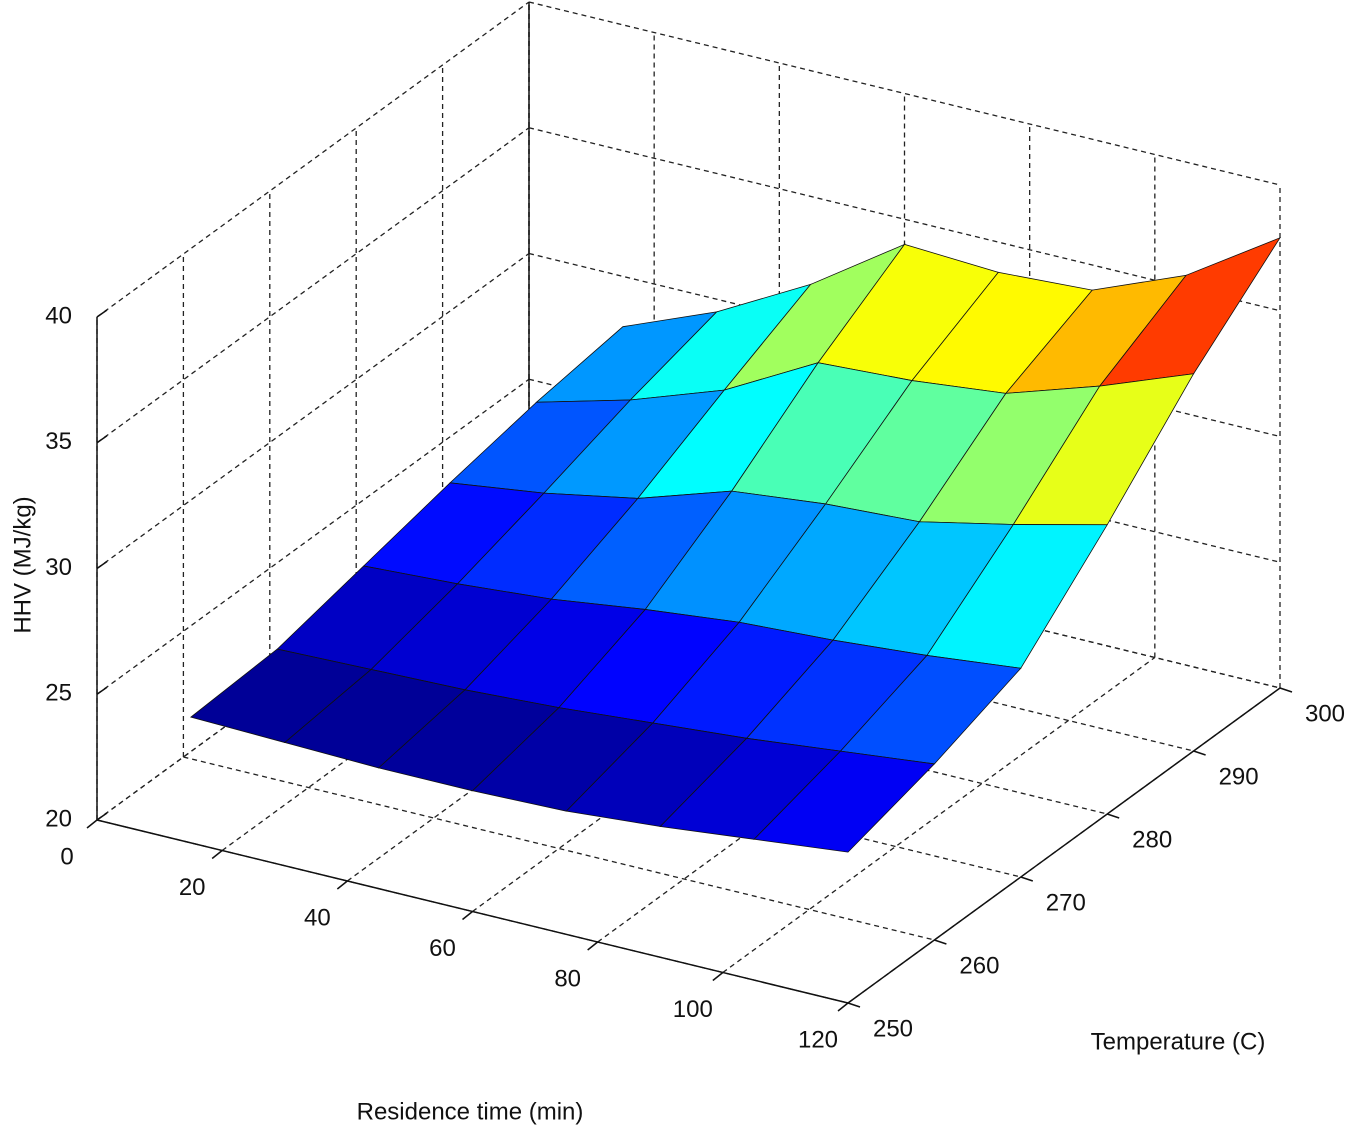 The width and height of the screenshot is (1355, 1141). Describe the element at coordinates (1152, 839) in the screenshot. I see `y-tick-label: 280` at that location.